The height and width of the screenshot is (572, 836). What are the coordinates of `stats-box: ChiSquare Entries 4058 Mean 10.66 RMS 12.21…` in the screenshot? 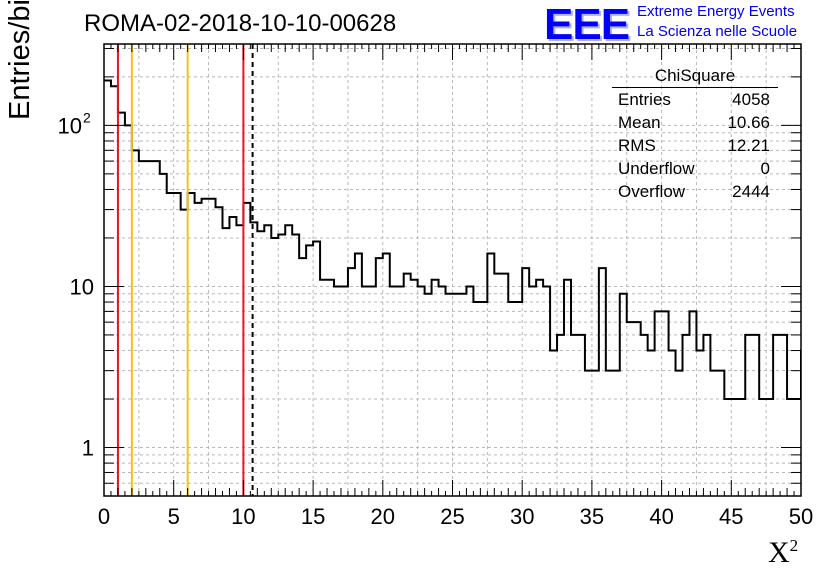 It's located at (695, 134).